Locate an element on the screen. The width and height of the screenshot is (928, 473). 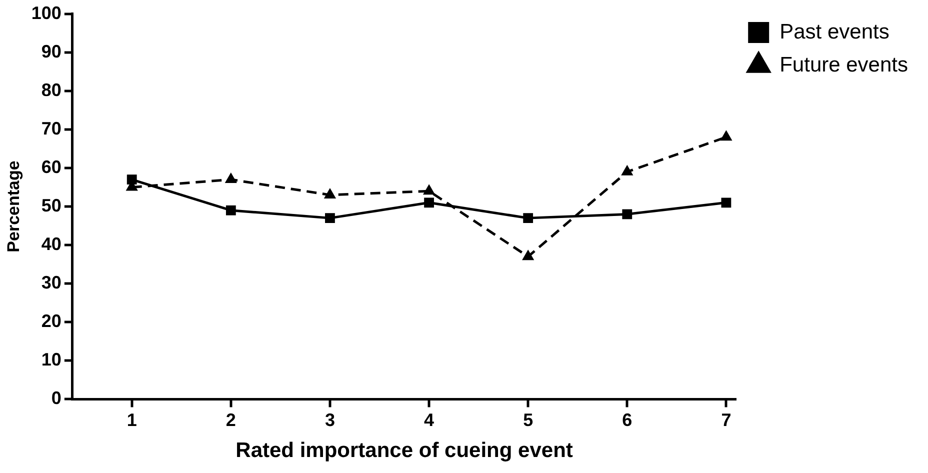
x-tick-label: 2 is located at coordinates (231, 420).